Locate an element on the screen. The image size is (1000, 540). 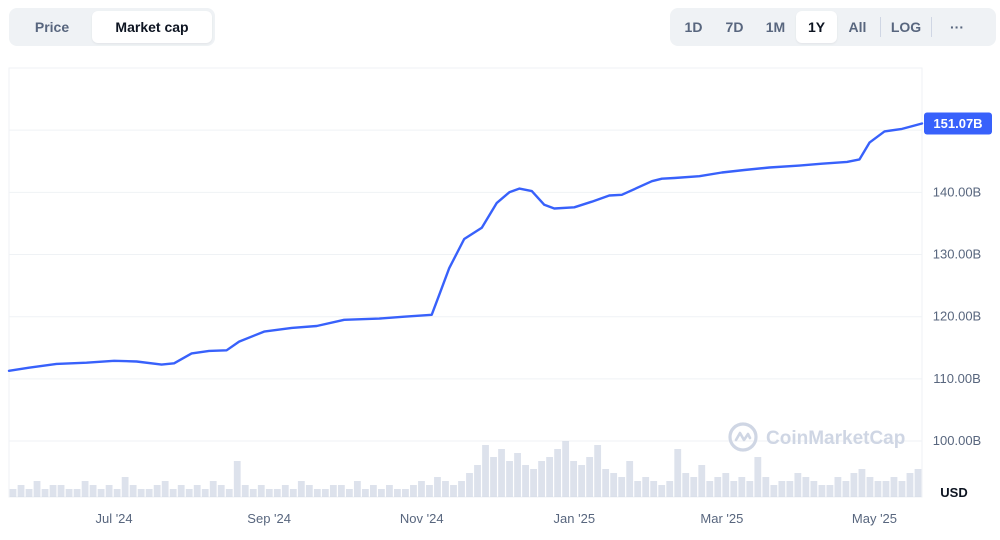
time-range-toggle: 1D 7D 1M 1Y All LOG ··· is located at coordinates (833, 27).